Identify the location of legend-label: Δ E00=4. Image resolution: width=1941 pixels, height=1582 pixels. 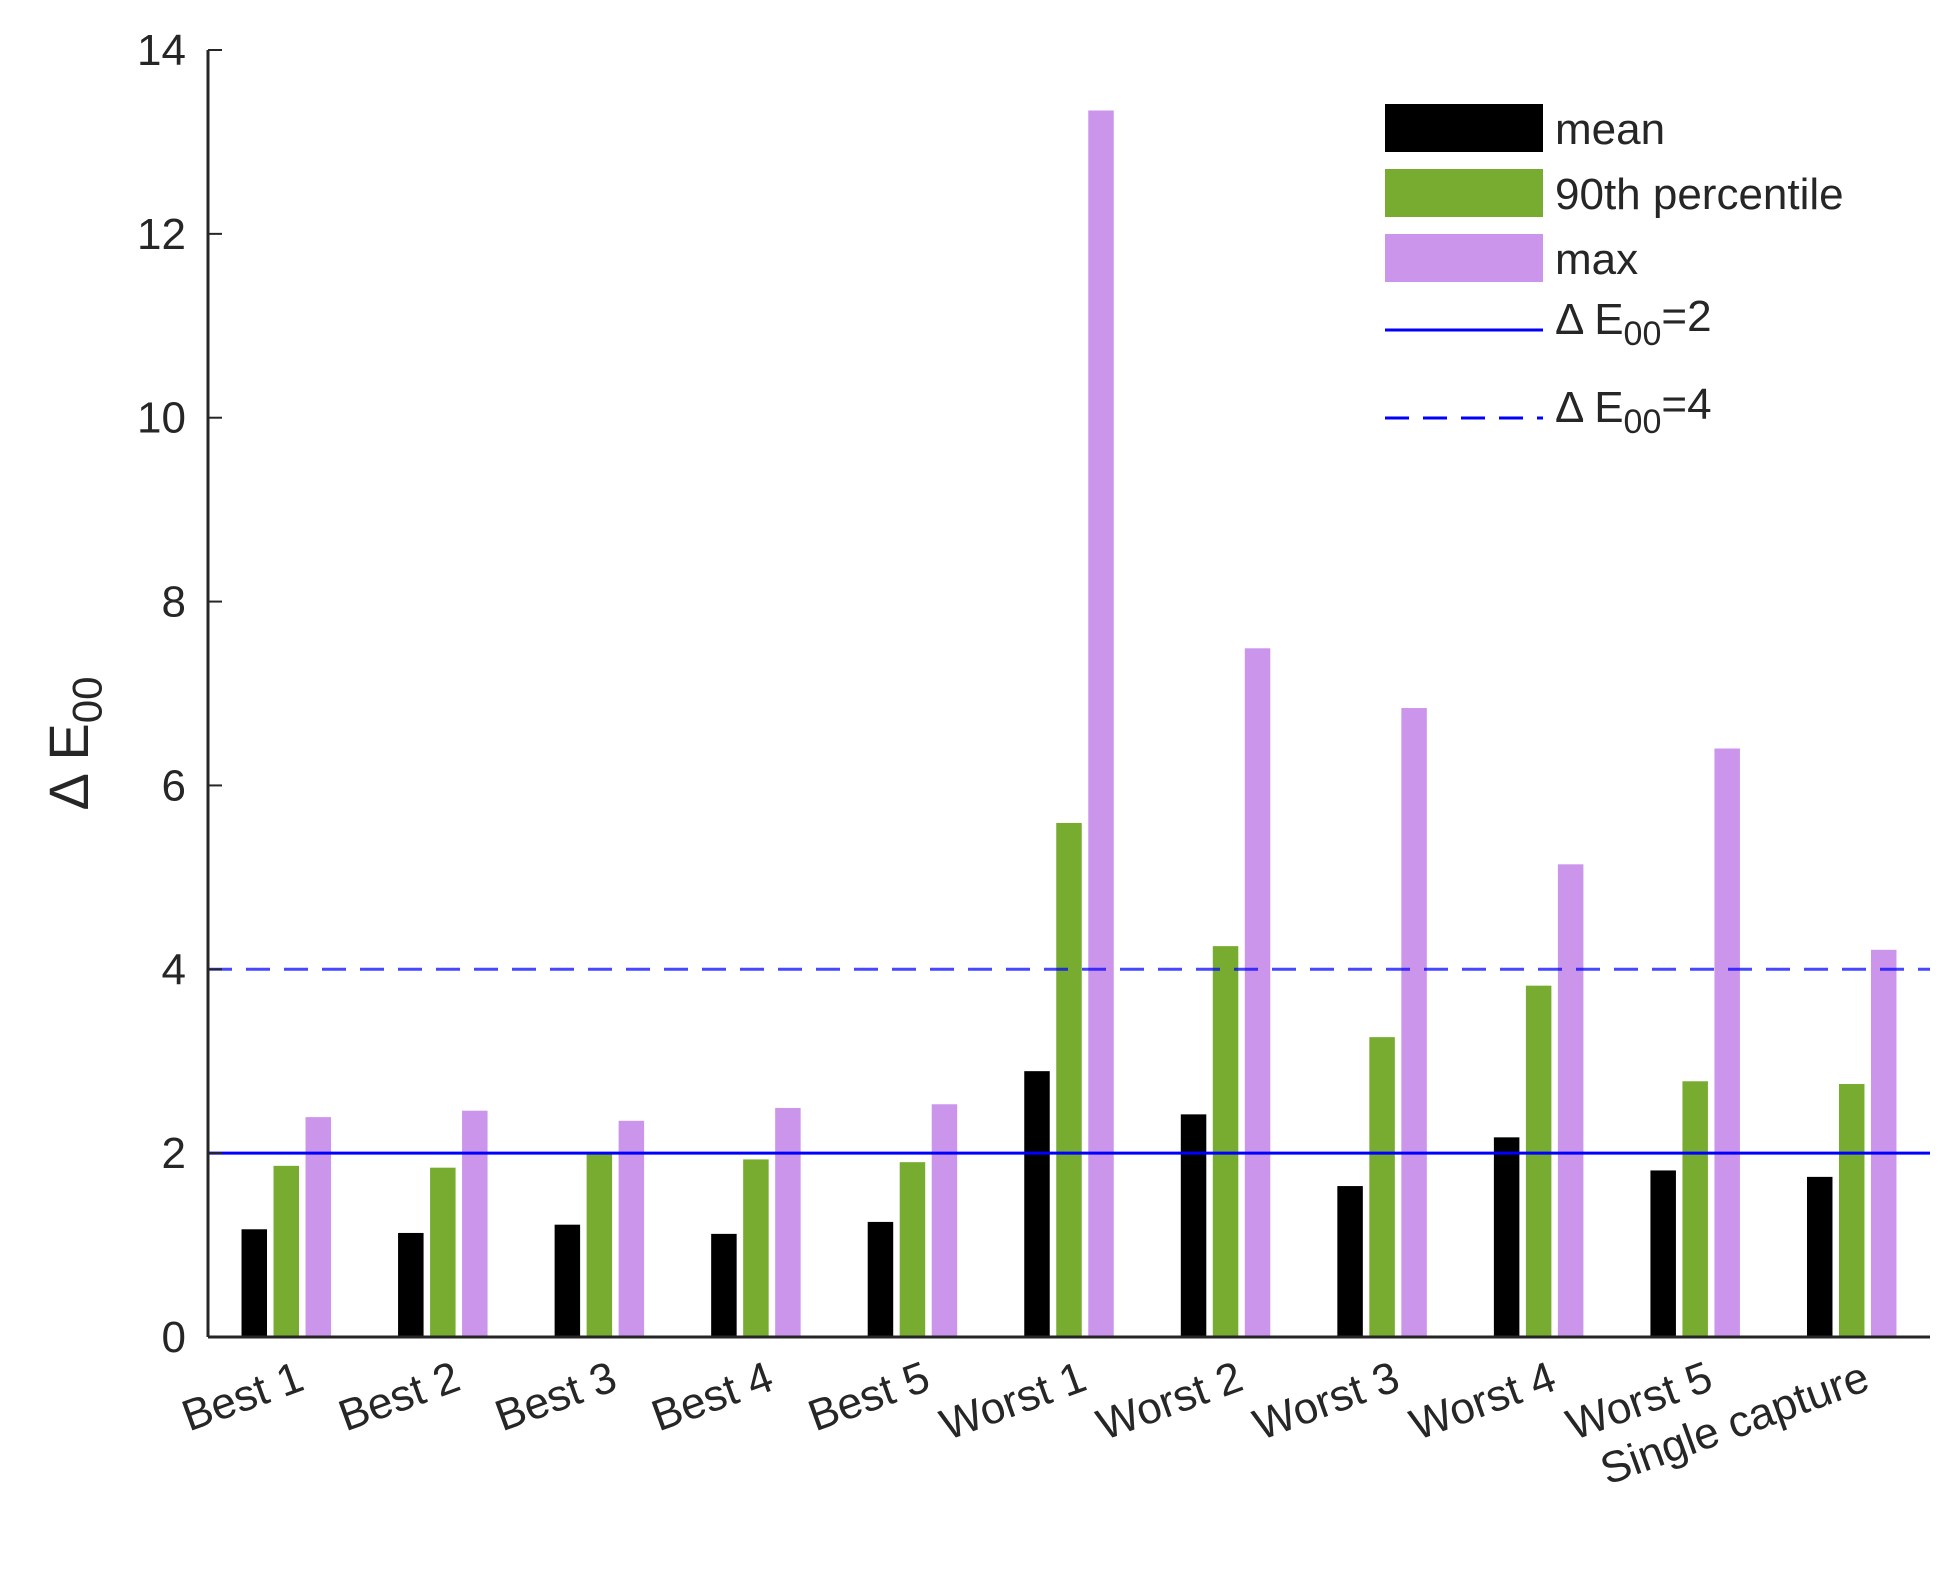
(1633, 410).